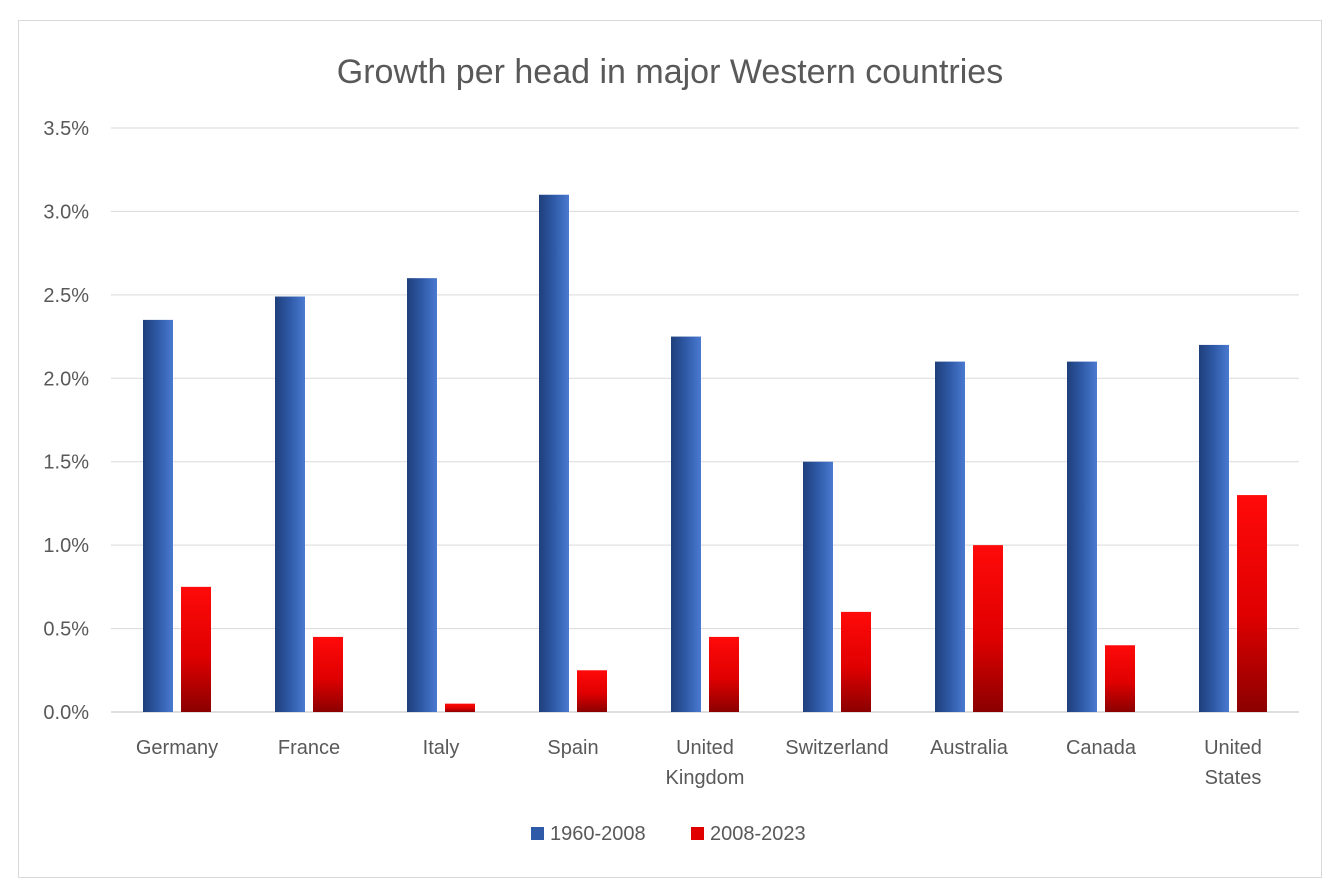  Describe the element at coordinates (1120, 678) in the screenshot. I see `bar-2008-2023-canada` at that location.